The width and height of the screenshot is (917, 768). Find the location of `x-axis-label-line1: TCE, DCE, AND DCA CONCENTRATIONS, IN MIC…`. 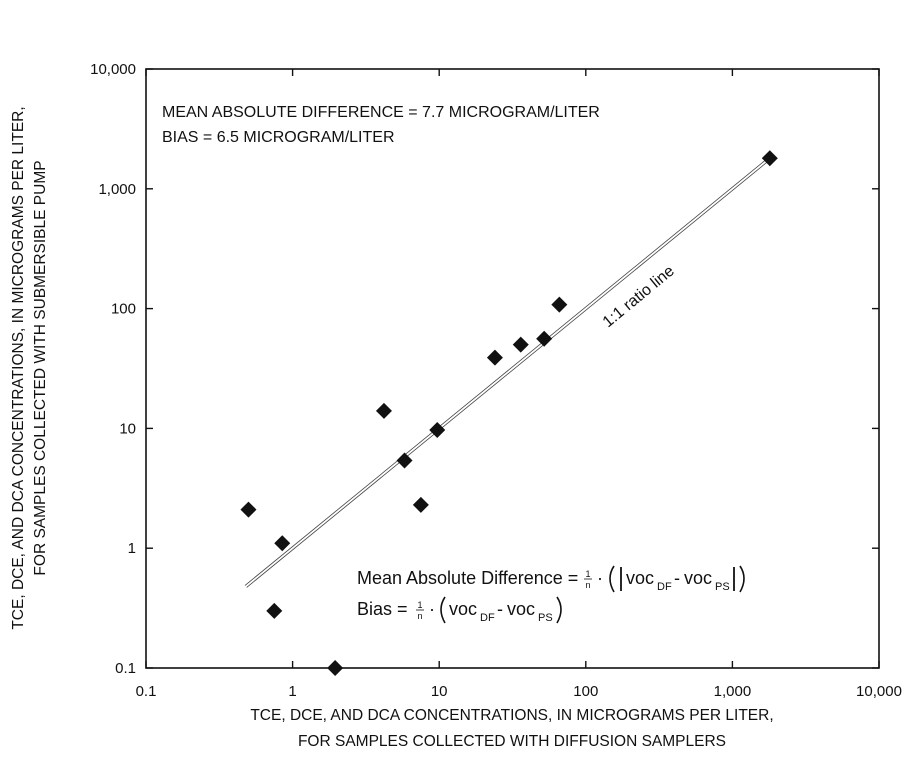

x-axis-label-line1: TCE, DCE, AND DCA CONCENTRATIONS, IN MIC… is located at coordinates (511, 715).